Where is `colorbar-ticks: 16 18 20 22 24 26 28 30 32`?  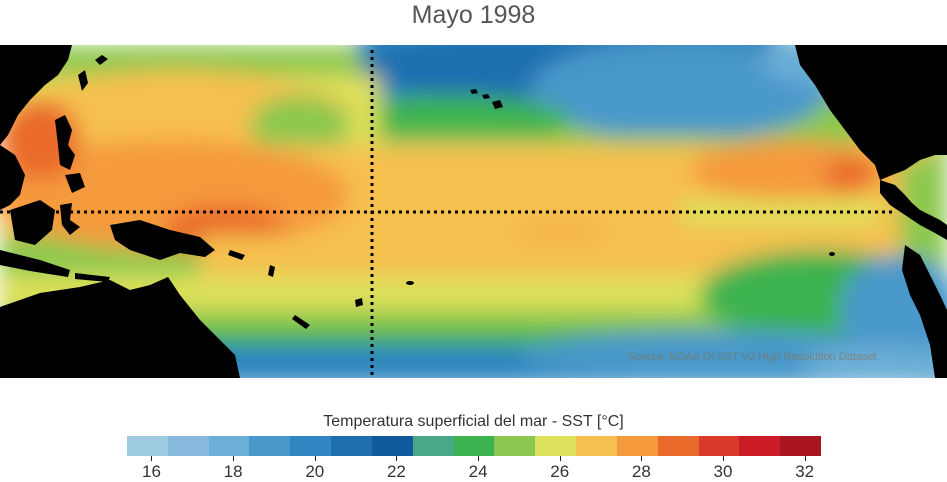 colorbar-ticks: 16 18 20 22 24 26 28 30 32 is located at coordinates (474, 468).